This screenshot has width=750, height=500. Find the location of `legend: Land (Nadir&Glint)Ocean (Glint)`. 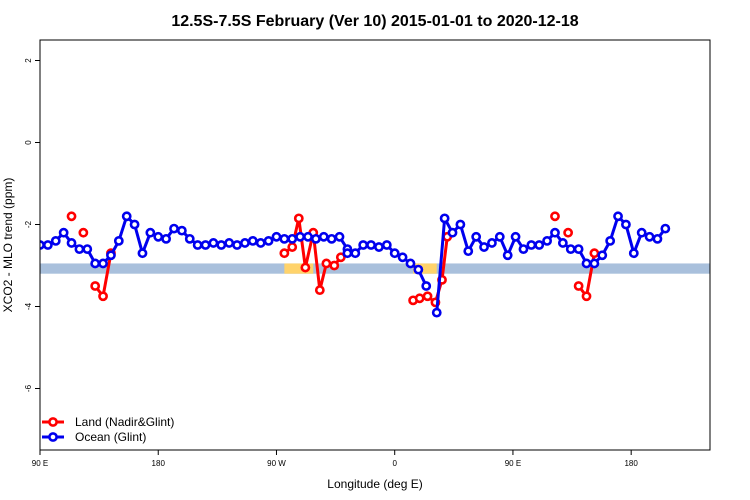

legend: Land (Nadir&Glint)Ocean (Glint) is located at coordinates (108, 429).